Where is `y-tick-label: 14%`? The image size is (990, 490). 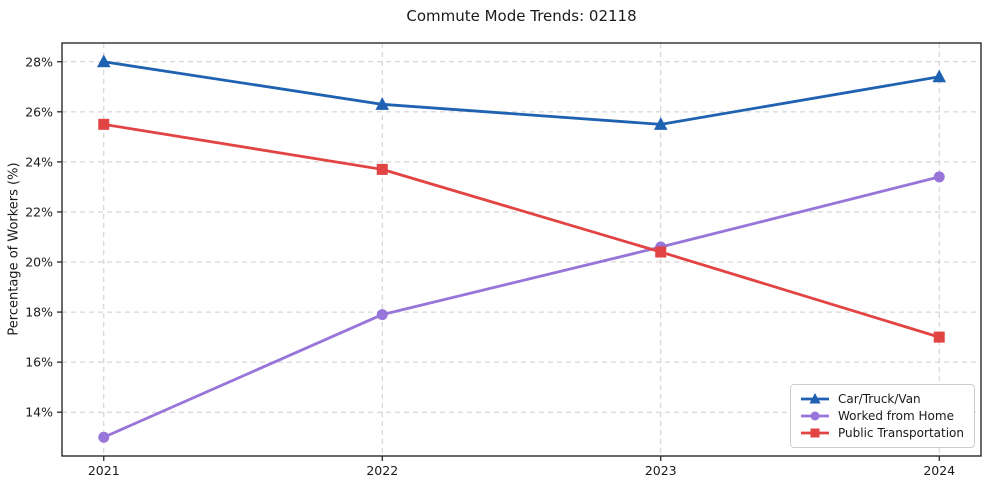 y-tick-label: 14% is located at coordinates (39, 412).